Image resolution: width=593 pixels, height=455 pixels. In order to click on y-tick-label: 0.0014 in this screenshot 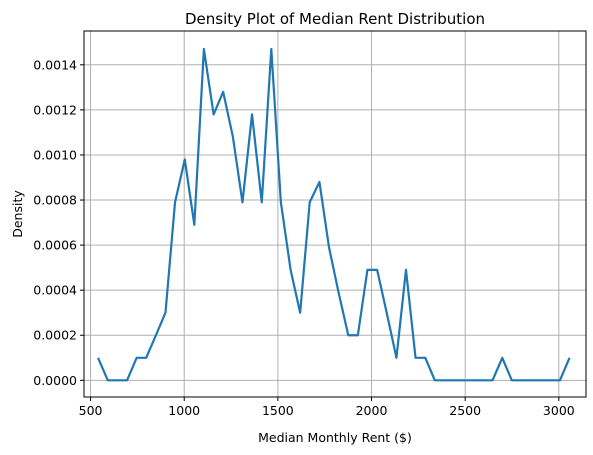, I will do `click(55, 64)`.